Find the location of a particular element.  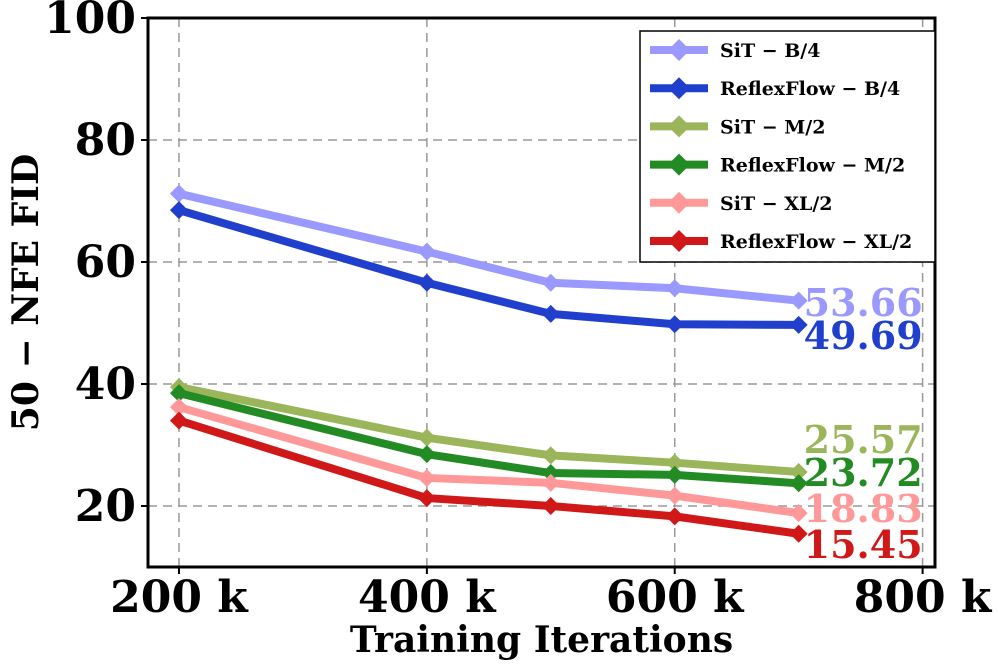

x-tick-labels: 200 k 400 k 600 k 800 k is located at coordinates (551, 595).